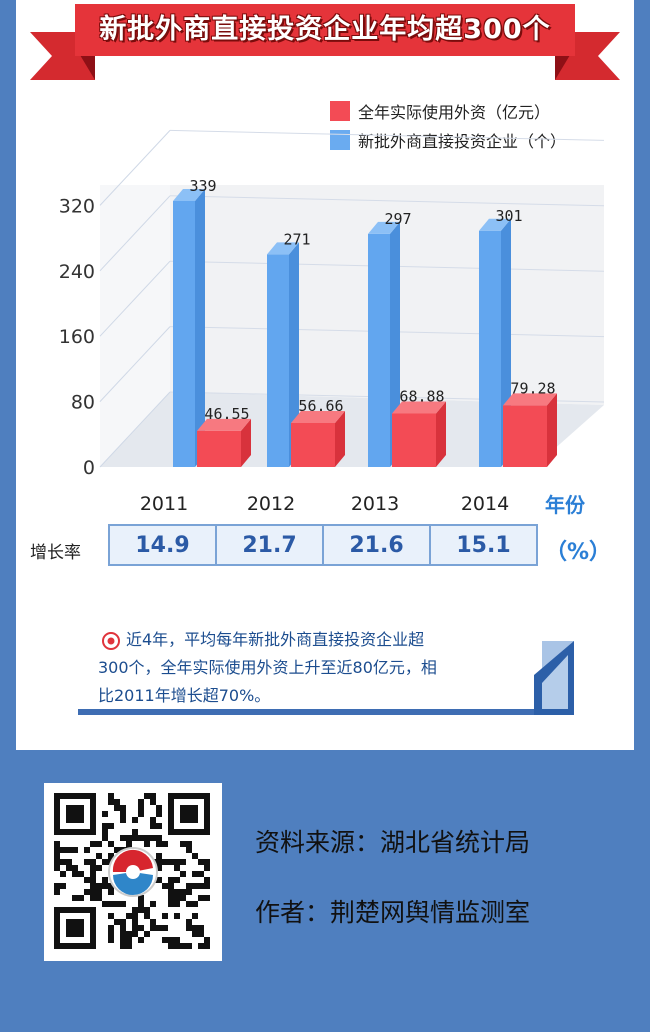 Image resolution: width=650 pixels, height=1032 pixels. What do you see at coordinates (323, 545) in the screenshot?
I see `growth-rate-row: 14.9 21.7 21.6 15.1` at bounding box center [323, 545].